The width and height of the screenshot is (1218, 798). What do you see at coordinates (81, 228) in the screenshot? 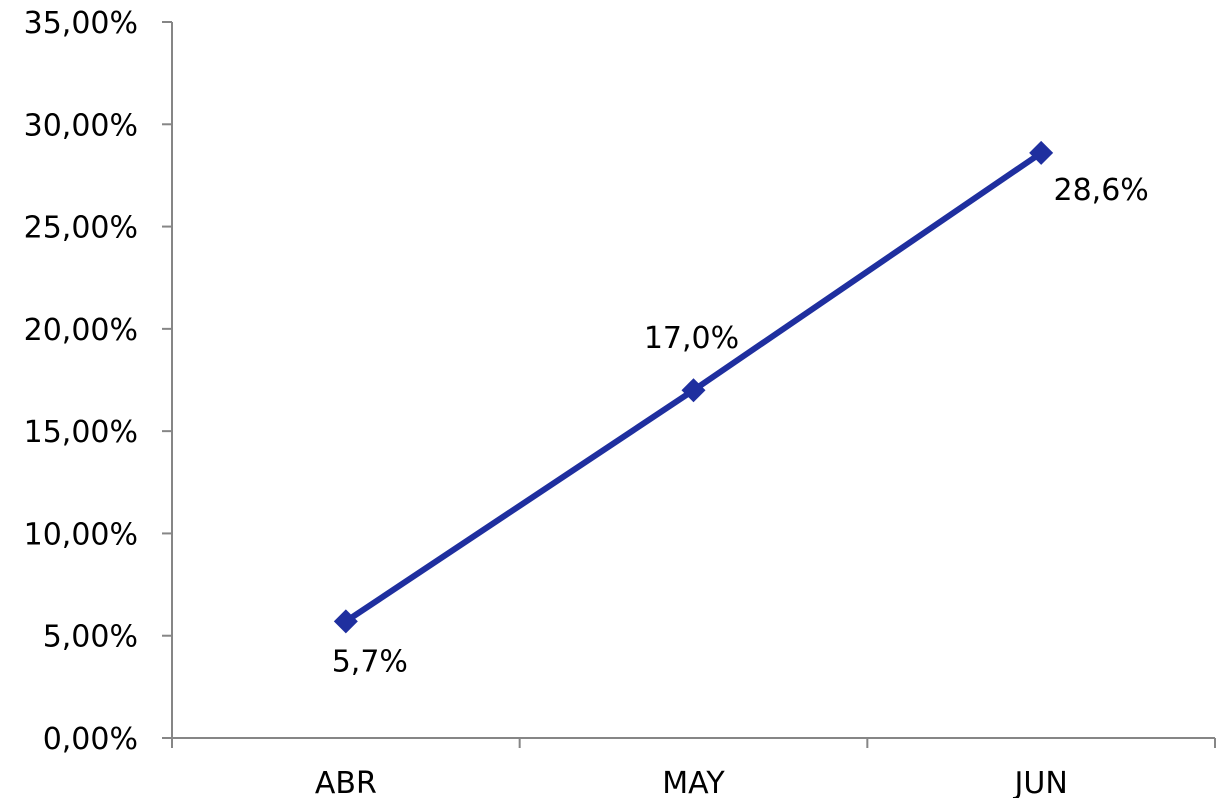
I see `y-tick-label: 25,00%` at bounding box center [81, 228].